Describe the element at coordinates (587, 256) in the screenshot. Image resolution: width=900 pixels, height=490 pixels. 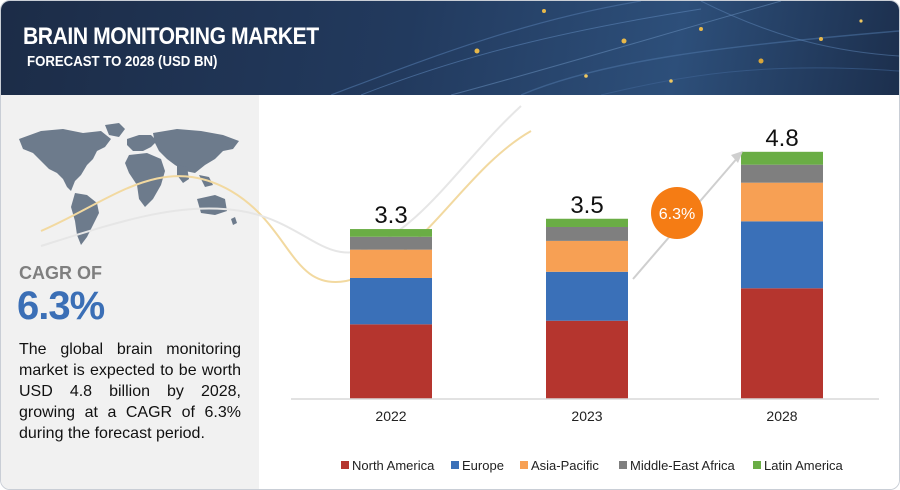
I see `bar-segment-asia-pacific-2023` at that location.